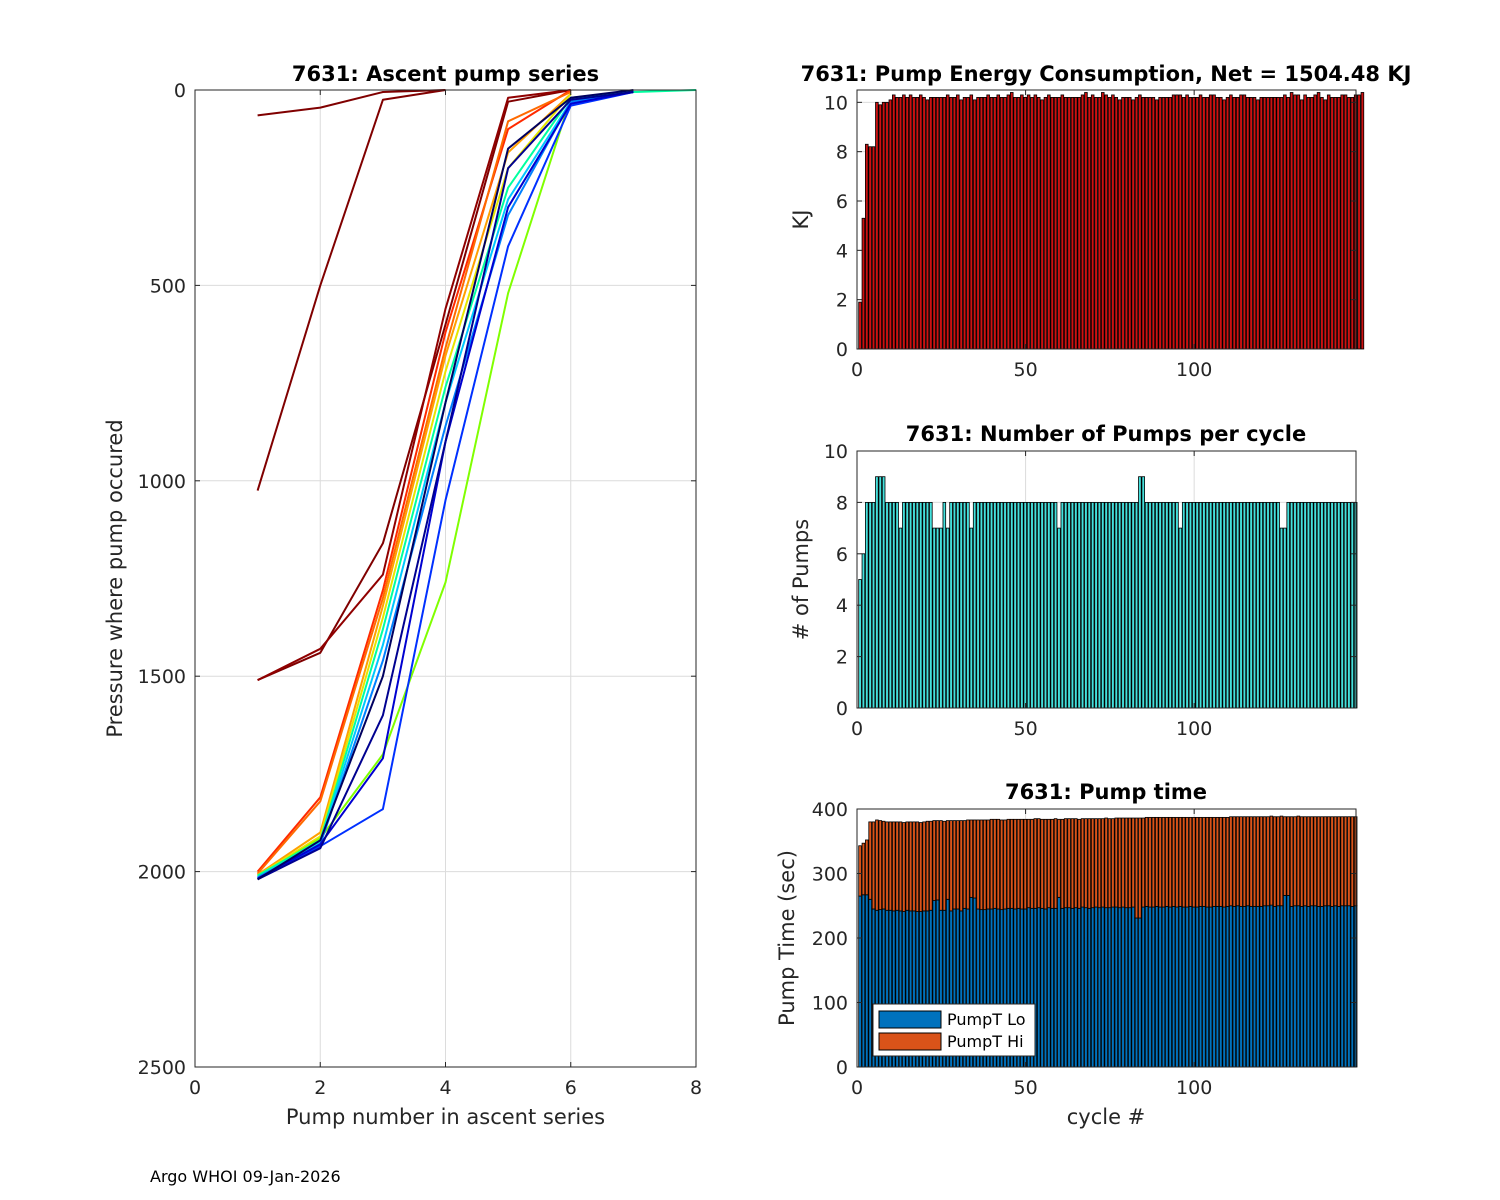  Describe the element at coordinates (162, 873) in the screenshot. I see `ascent-ytick-label-4: 2000` at that location.